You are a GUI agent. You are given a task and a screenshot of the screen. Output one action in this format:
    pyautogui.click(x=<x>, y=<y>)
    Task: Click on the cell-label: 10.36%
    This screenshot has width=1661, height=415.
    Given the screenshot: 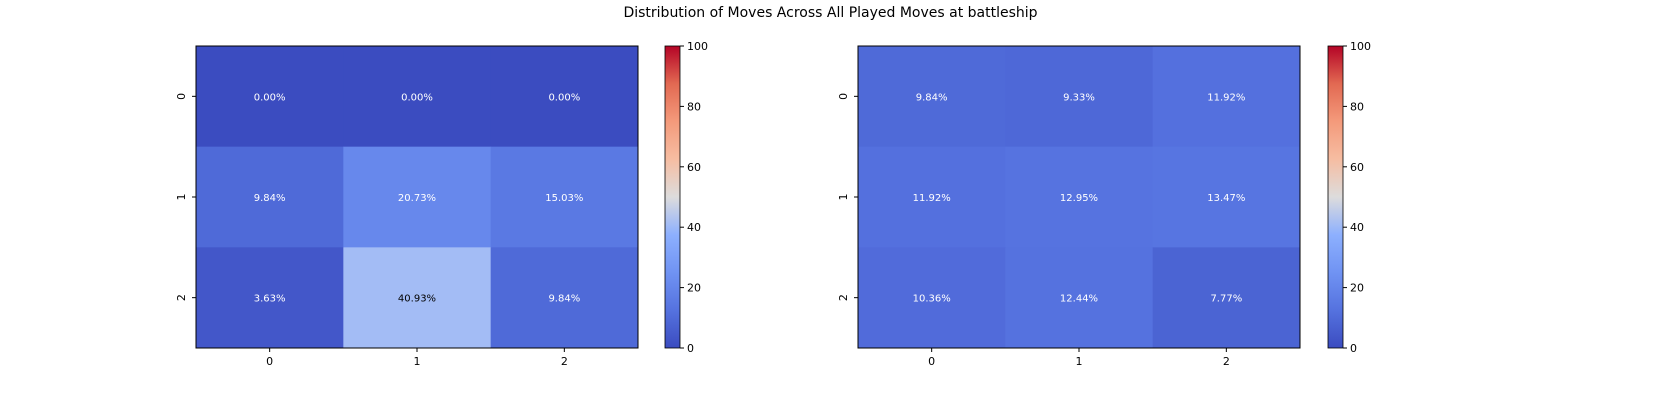 What is the action you would take?
    pyautogui.click(x=932, y=299)
    